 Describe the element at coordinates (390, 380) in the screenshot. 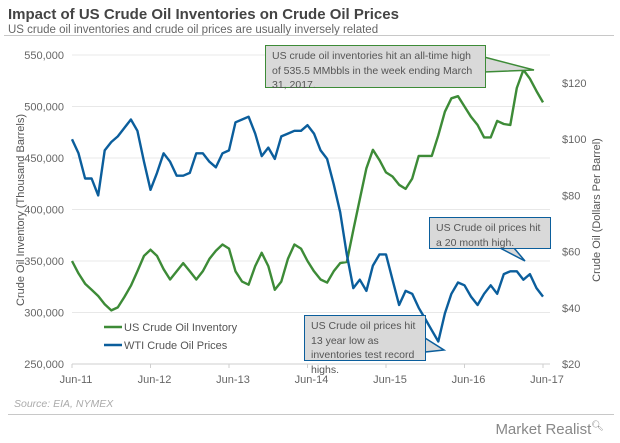

I see `x-tick-label: Jun-15` at that location.